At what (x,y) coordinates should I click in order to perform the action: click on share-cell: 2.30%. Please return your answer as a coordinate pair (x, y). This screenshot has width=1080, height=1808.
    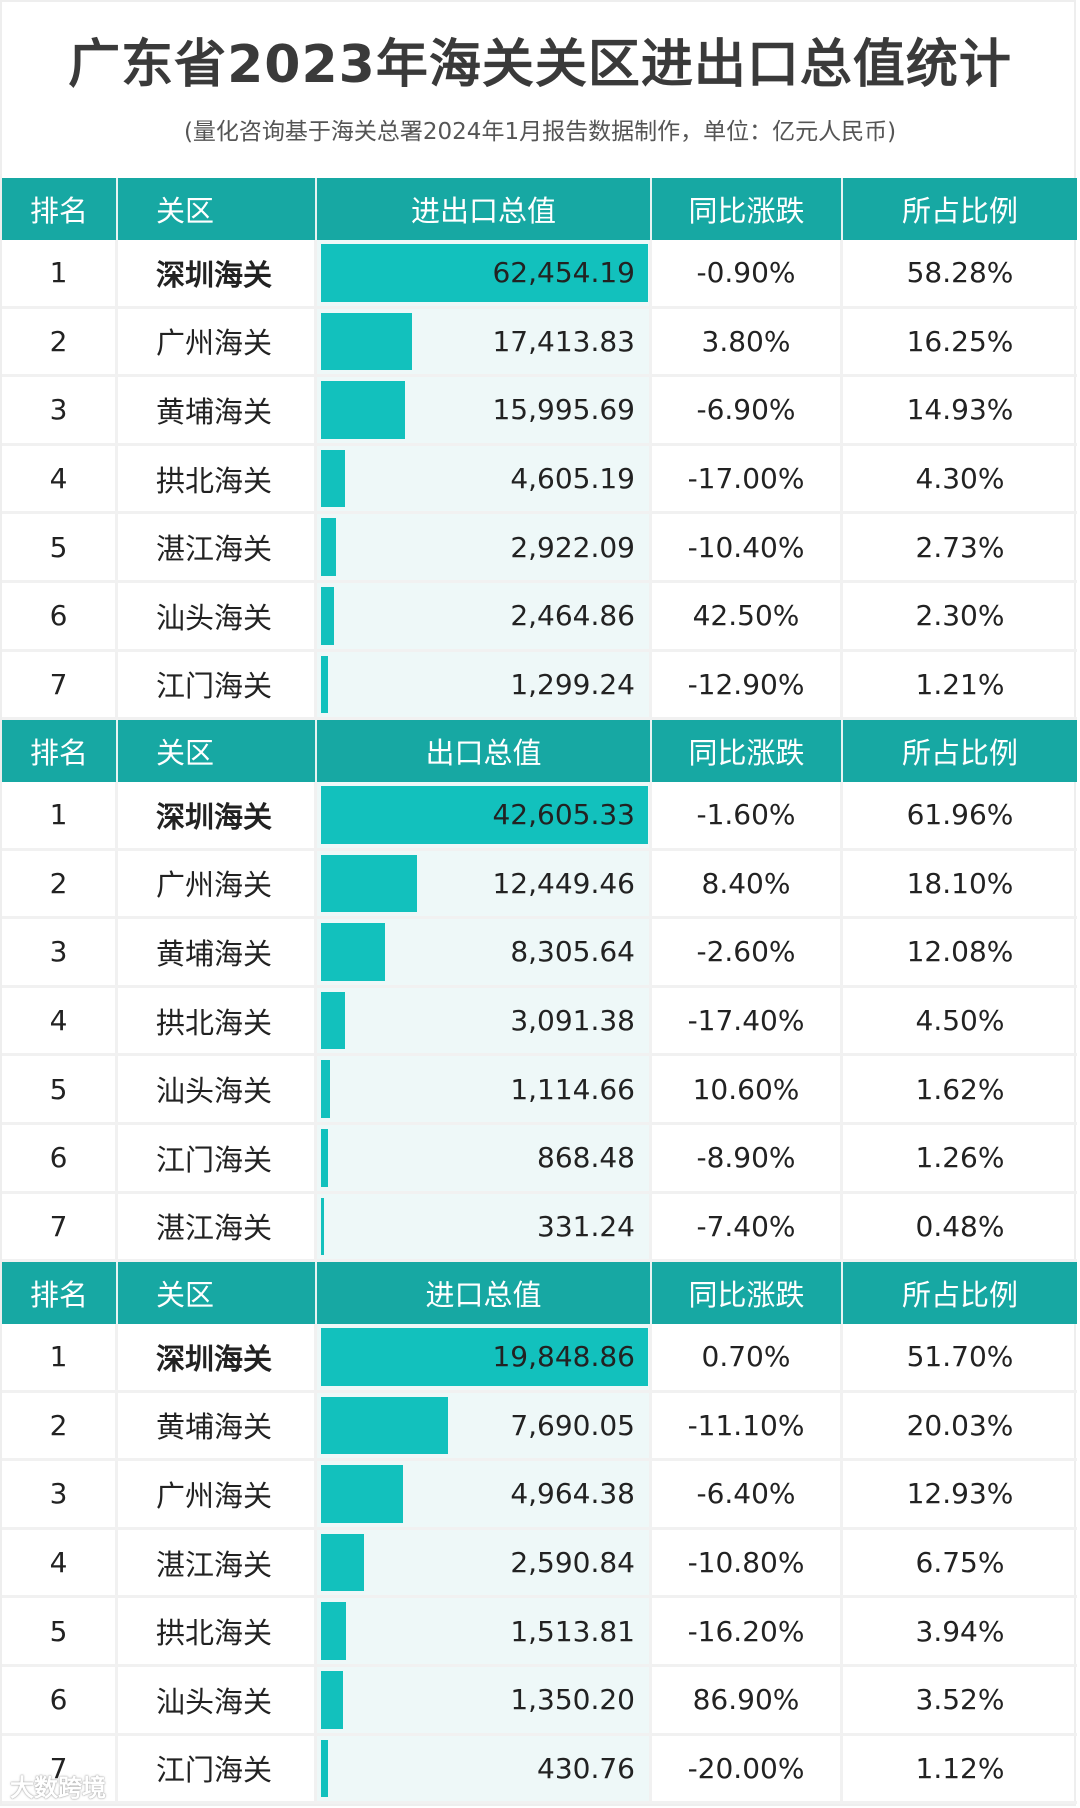
    Looking at the image, I should click on (960, 616).